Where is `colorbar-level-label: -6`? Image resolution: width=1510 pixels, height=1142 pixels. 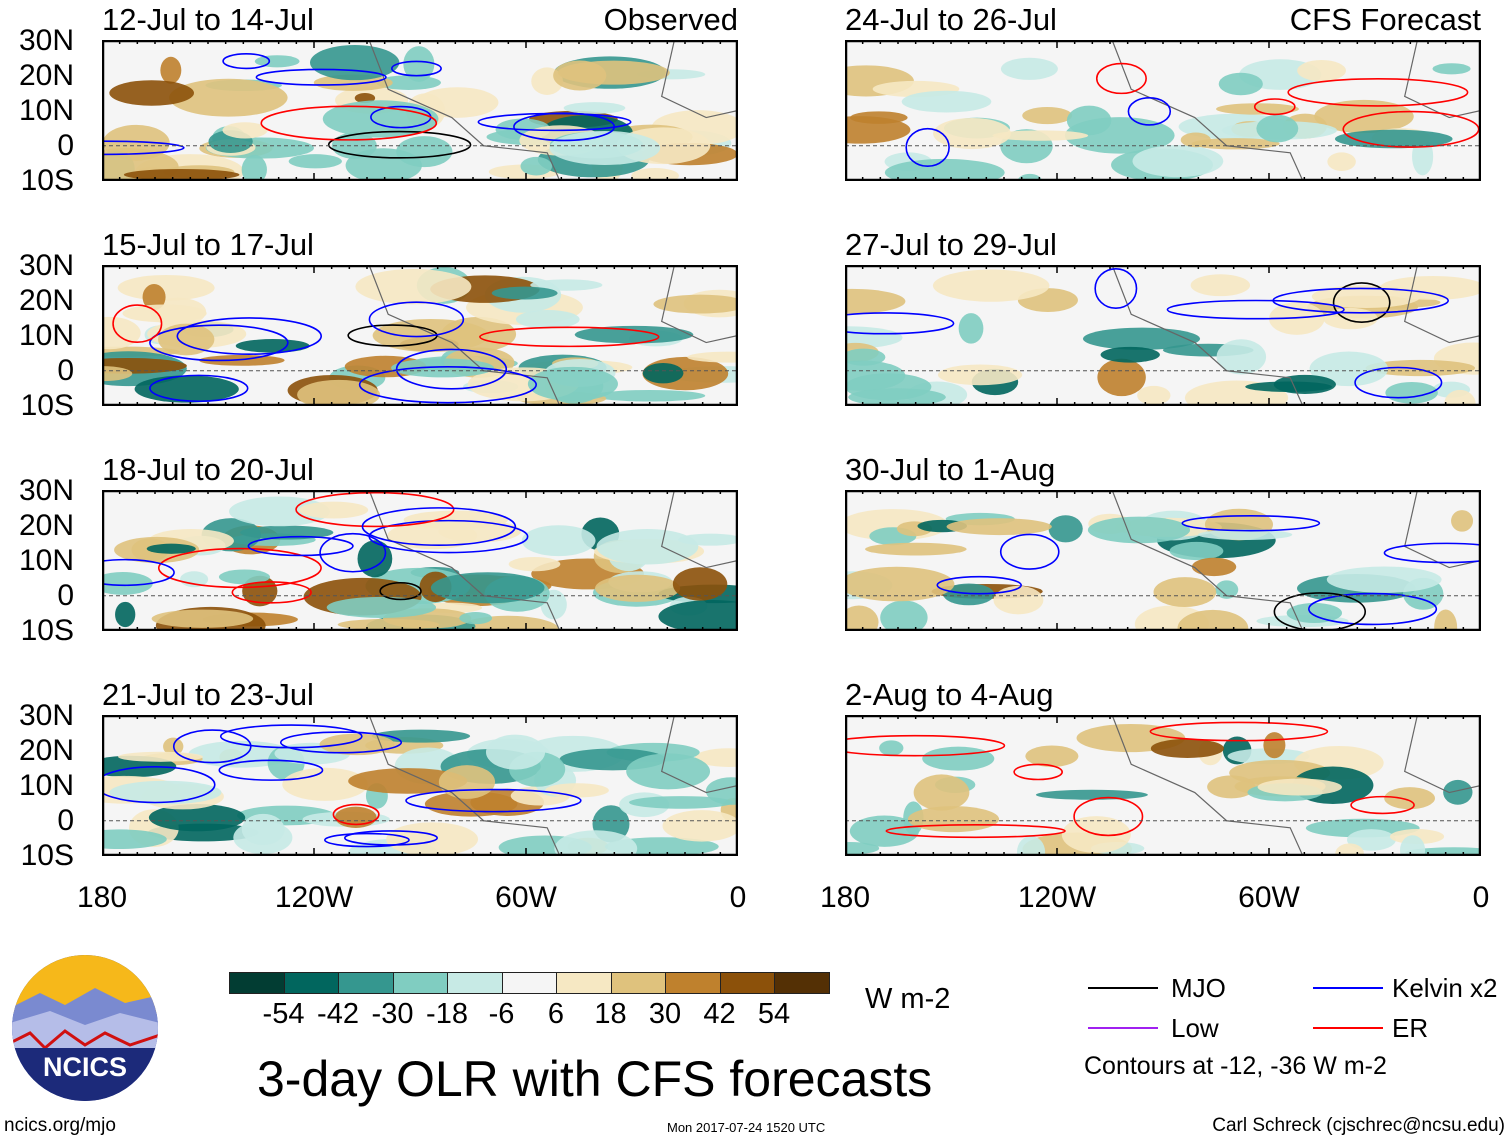
colorbar-level-label: -6 is located at coordinates (501, 1014).